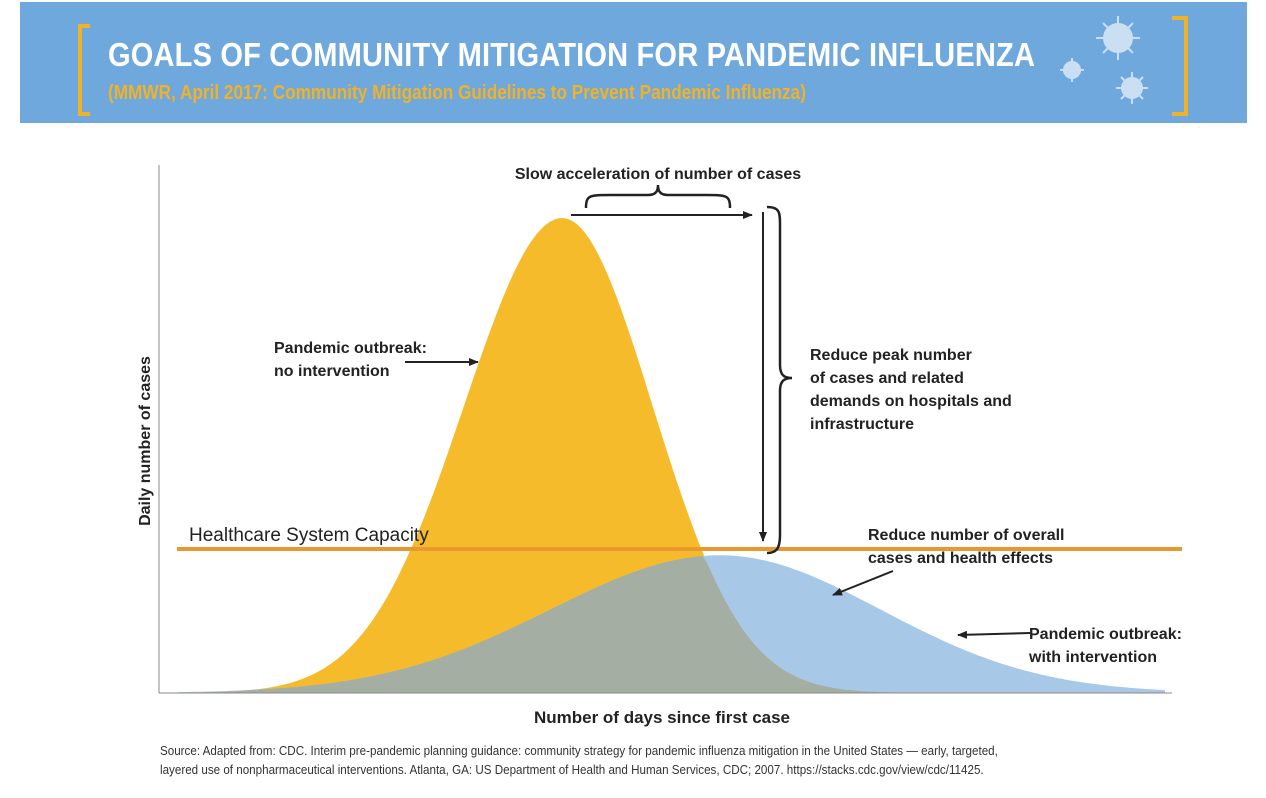  What do you see at coordinates (658, 174) in the screenshot?
I see `slow-acceleration-label: Slow acceleration of number of cases` at bounding box center [658, 174].